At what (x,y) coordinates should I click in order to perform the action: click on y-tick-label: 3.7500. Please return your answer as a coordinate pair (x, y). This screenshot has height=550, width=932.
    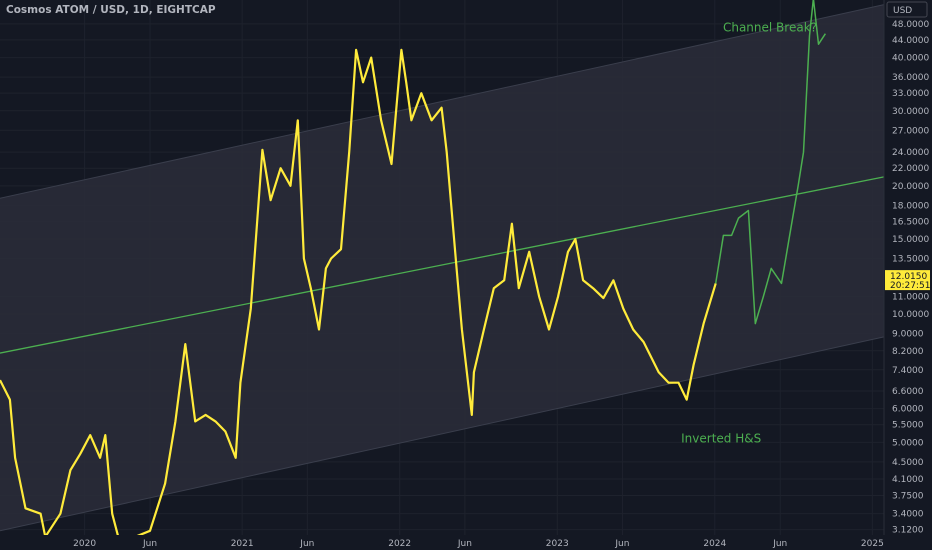
    Looking at the image, I should click on (908, 497).